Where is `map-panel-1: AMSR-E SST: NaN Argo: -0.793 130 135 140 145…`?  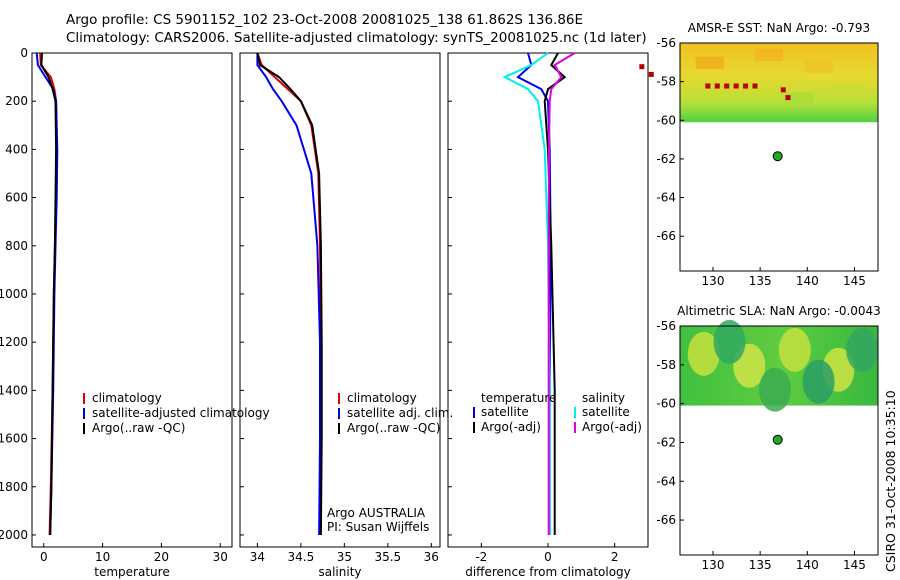 map-panel-1: AMSR-E SST: NaN Argo: -0.793 130 135 140 145… is located at coordinates (759, 154).